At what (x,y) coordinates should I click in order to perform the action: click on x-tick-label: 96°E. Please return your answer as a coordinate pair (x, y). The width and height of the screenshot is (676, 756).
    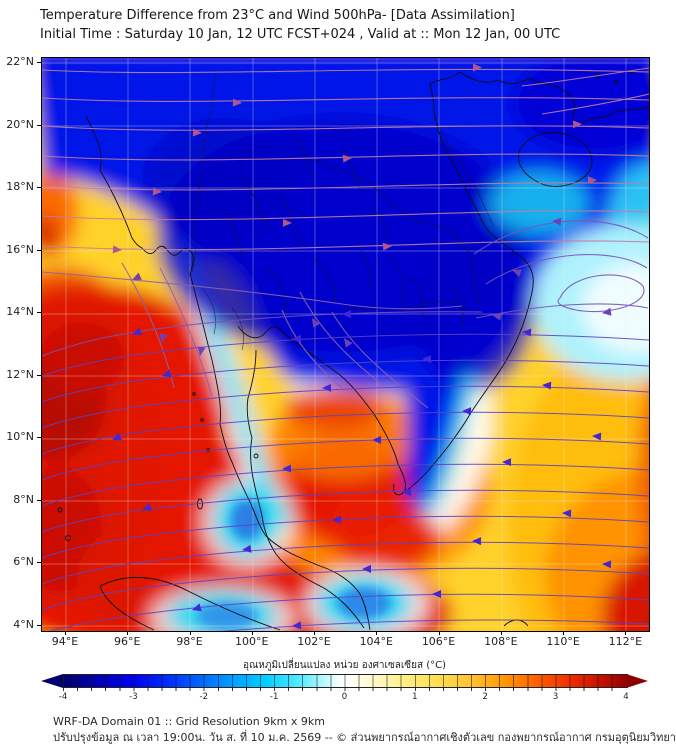
    Looking at the image, I should click on (127, 641).